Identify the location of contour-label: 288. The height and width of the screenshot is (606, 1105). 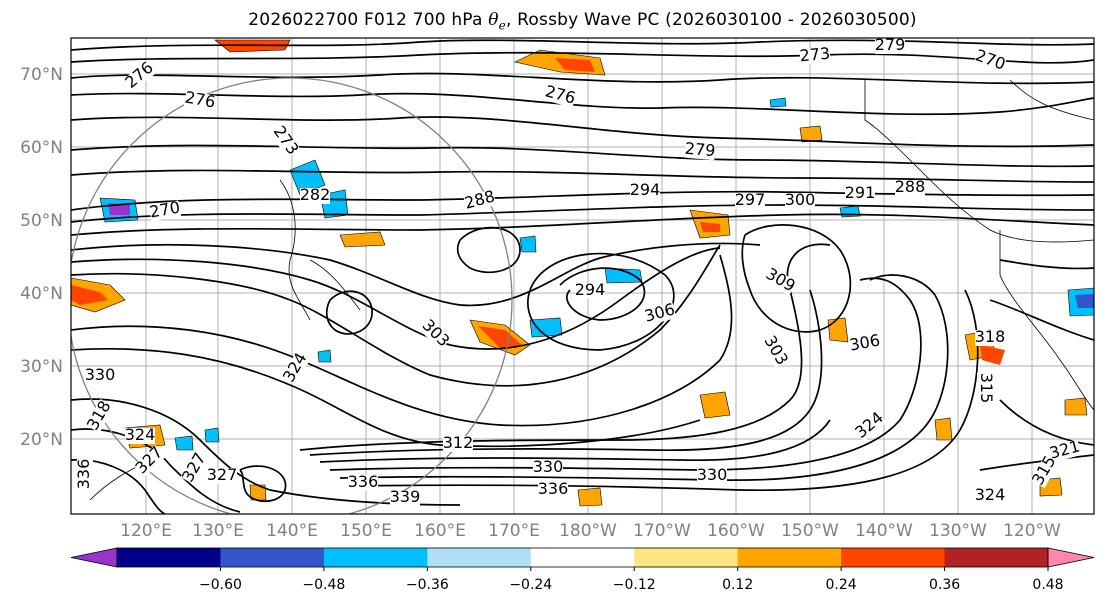
(910, 186).